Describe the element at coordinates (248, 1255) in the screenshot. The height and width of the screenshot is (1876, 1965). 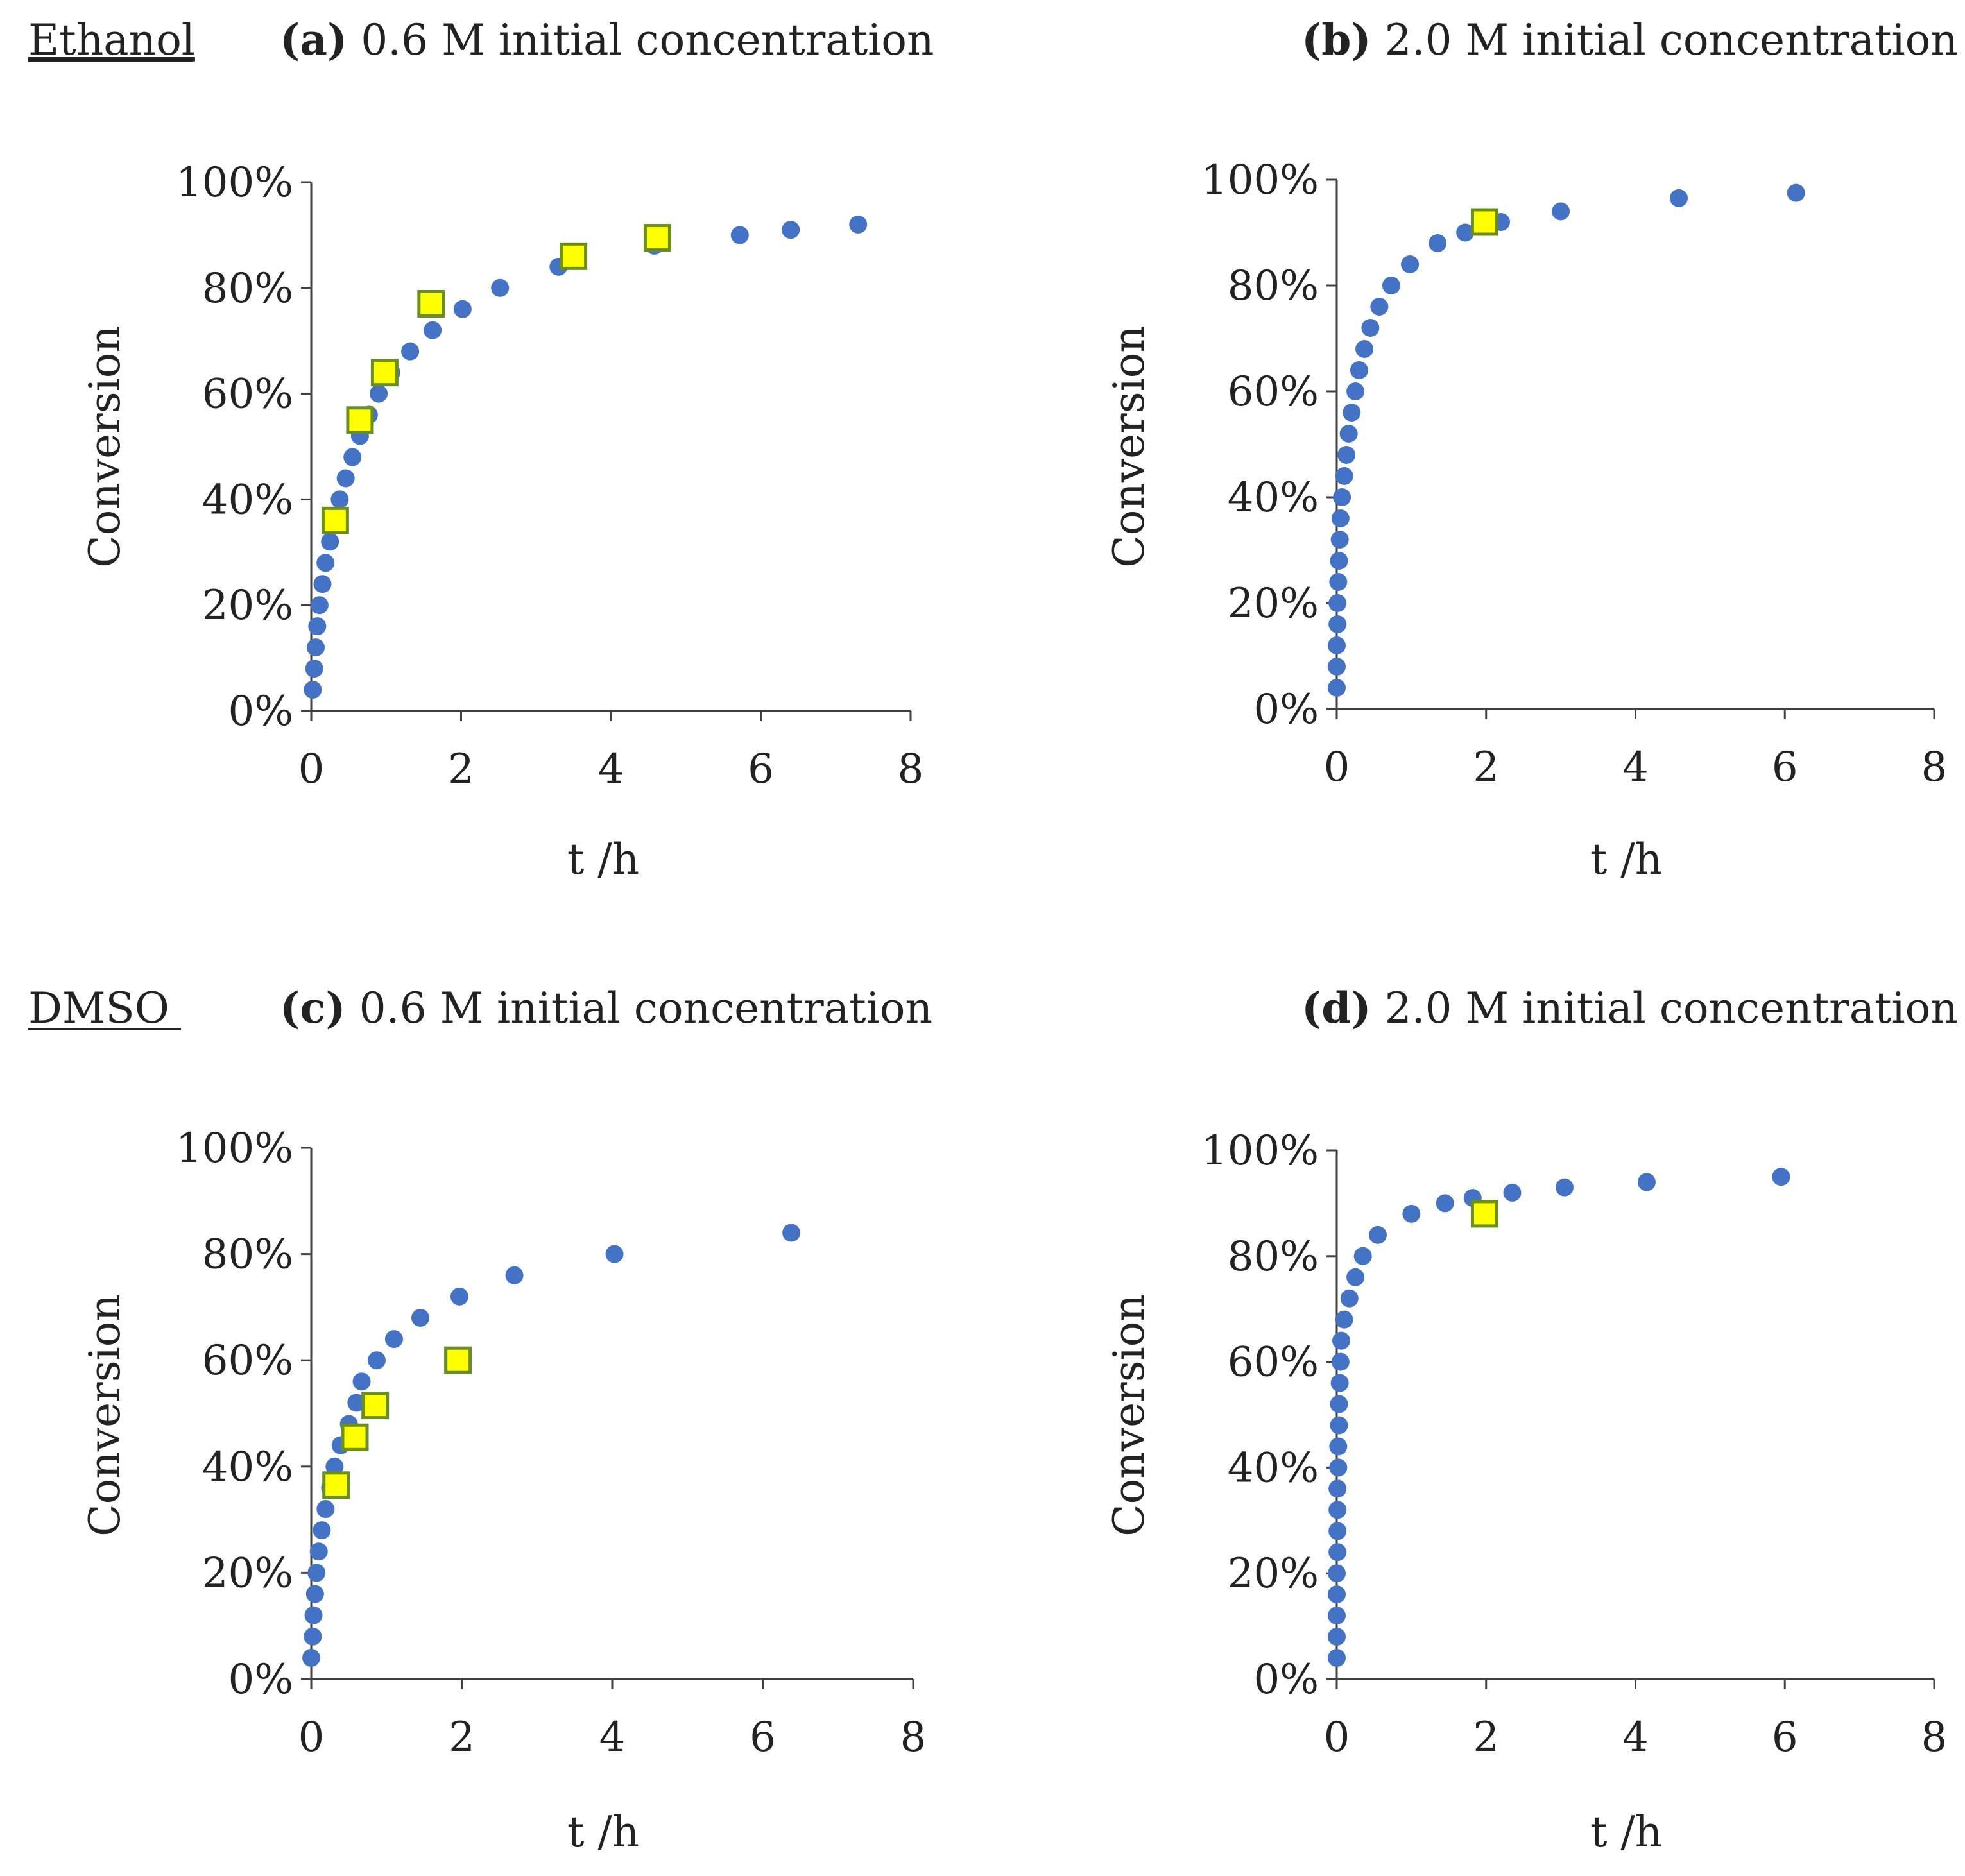
I see `panel-c-y-tick-label: 80%` at that location.